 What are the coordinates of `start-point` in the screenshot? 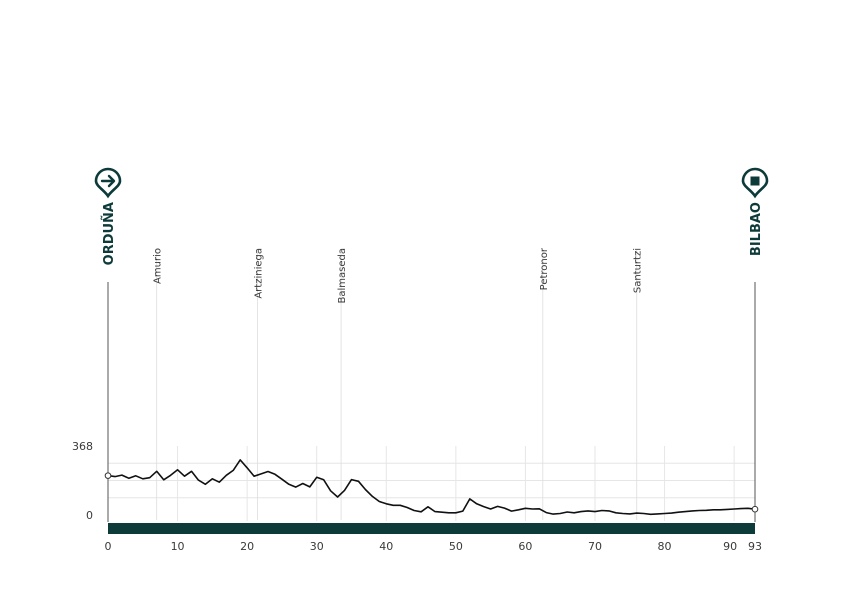 It's located at (108, 475).